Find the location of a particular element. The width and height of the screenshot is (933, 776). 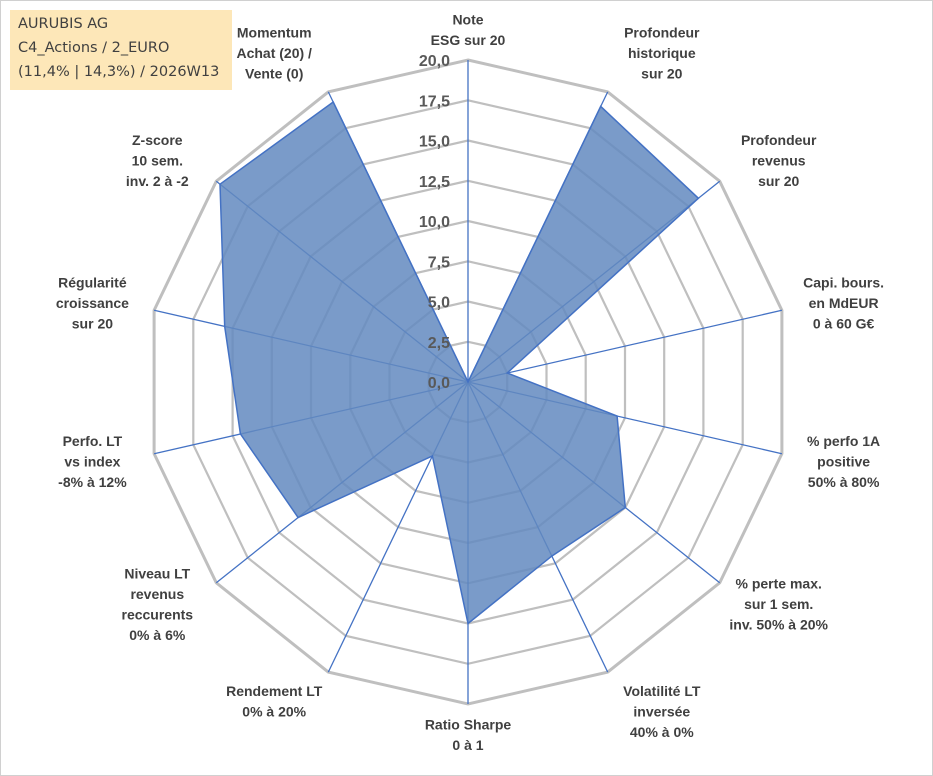

axis-label-line: 50% à 80% is located at coordinates (844, 482).